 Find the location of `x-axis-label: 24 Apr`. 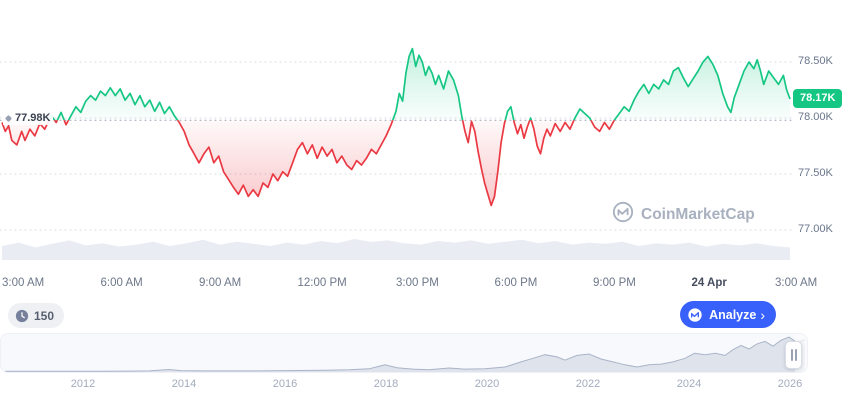

x-axis-label: 24 Apr is located at coordinates (709, 283).